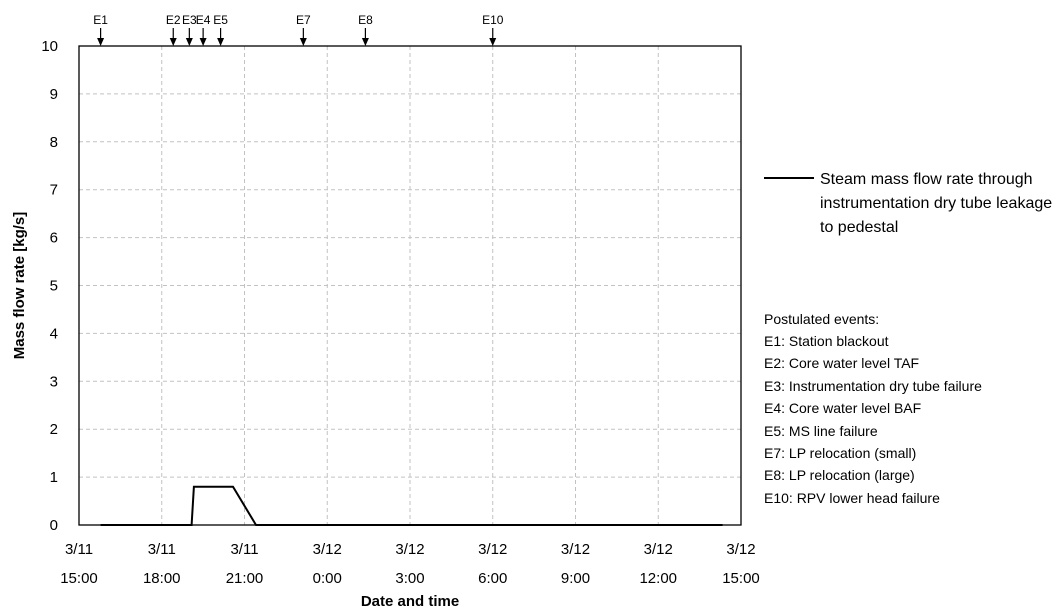 The width and height of the screenshot is (1059, 611). Describe the element at coordinates (410, 601) in the screenshot. I see `x-axis-title: Date and time` at that location.